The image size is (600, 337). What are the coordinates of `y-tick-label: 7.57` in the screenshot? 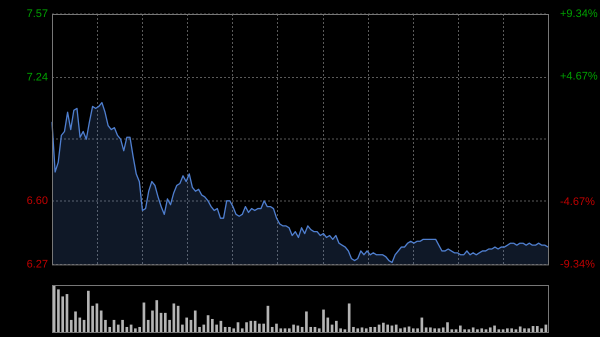 It's located at (37, 14).